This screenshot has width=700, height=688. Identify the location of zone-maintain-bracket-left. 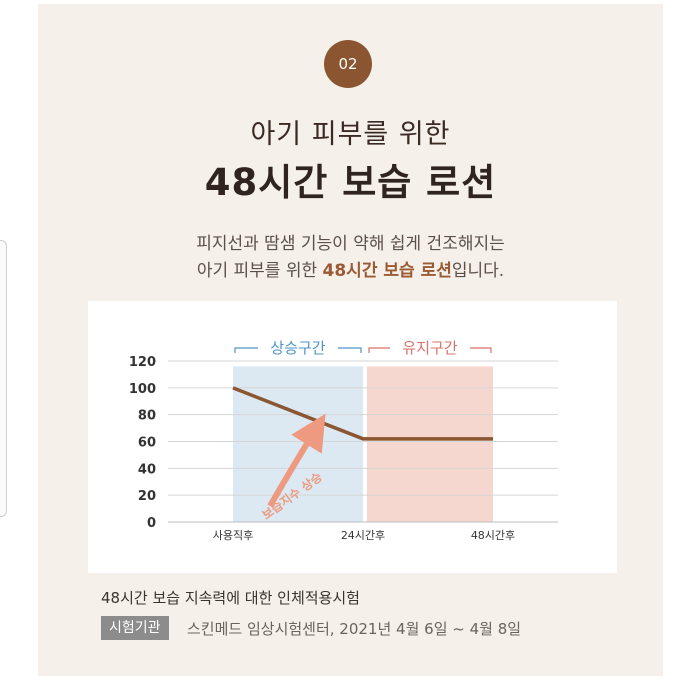
(379, 350).